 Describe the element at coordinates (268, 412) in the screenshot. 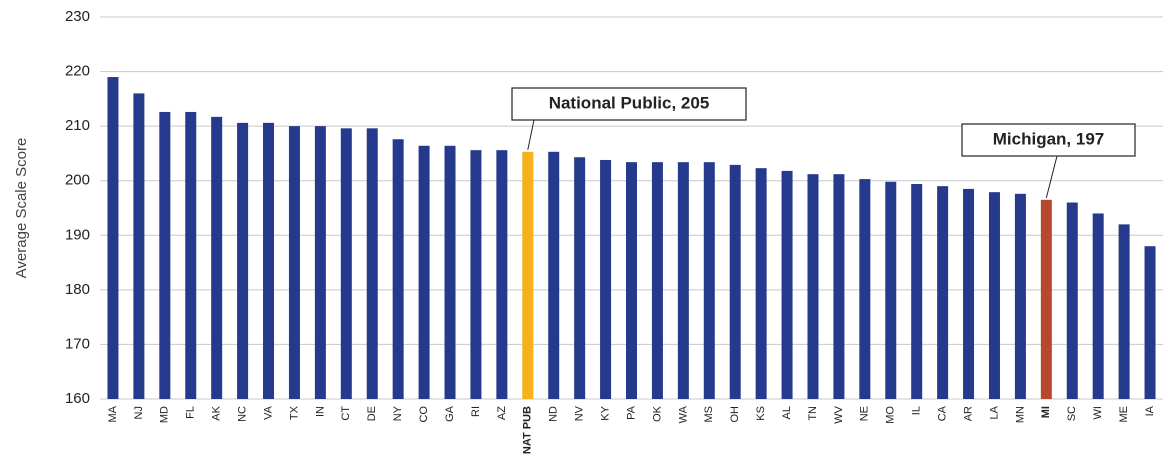

I see `x-tick-label: VA` at that location.